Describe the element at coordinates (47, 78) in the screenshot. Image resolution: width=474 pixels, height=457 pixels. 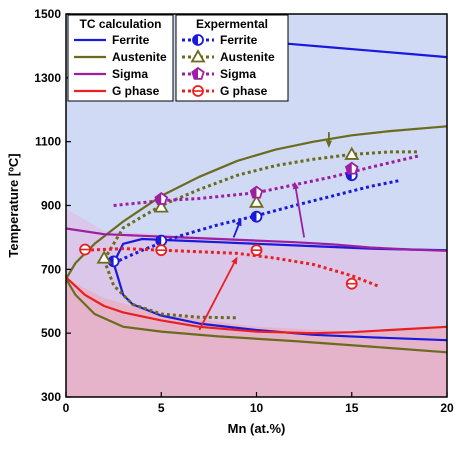
I see `y-tick-label-5: 1300` at that location.